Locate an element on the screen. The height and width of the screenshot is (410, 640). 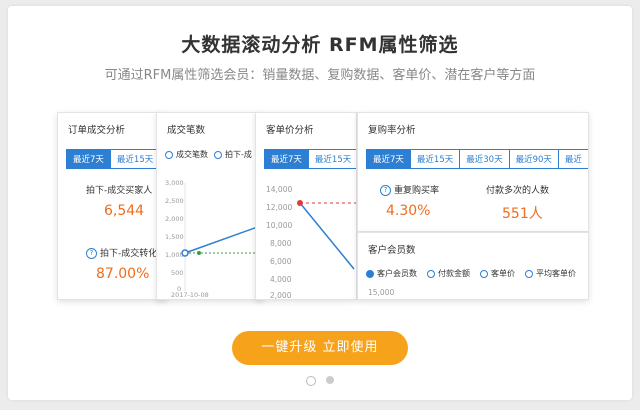
tab-last-30-days: 最近30天 is located at coordinates (484, 159).